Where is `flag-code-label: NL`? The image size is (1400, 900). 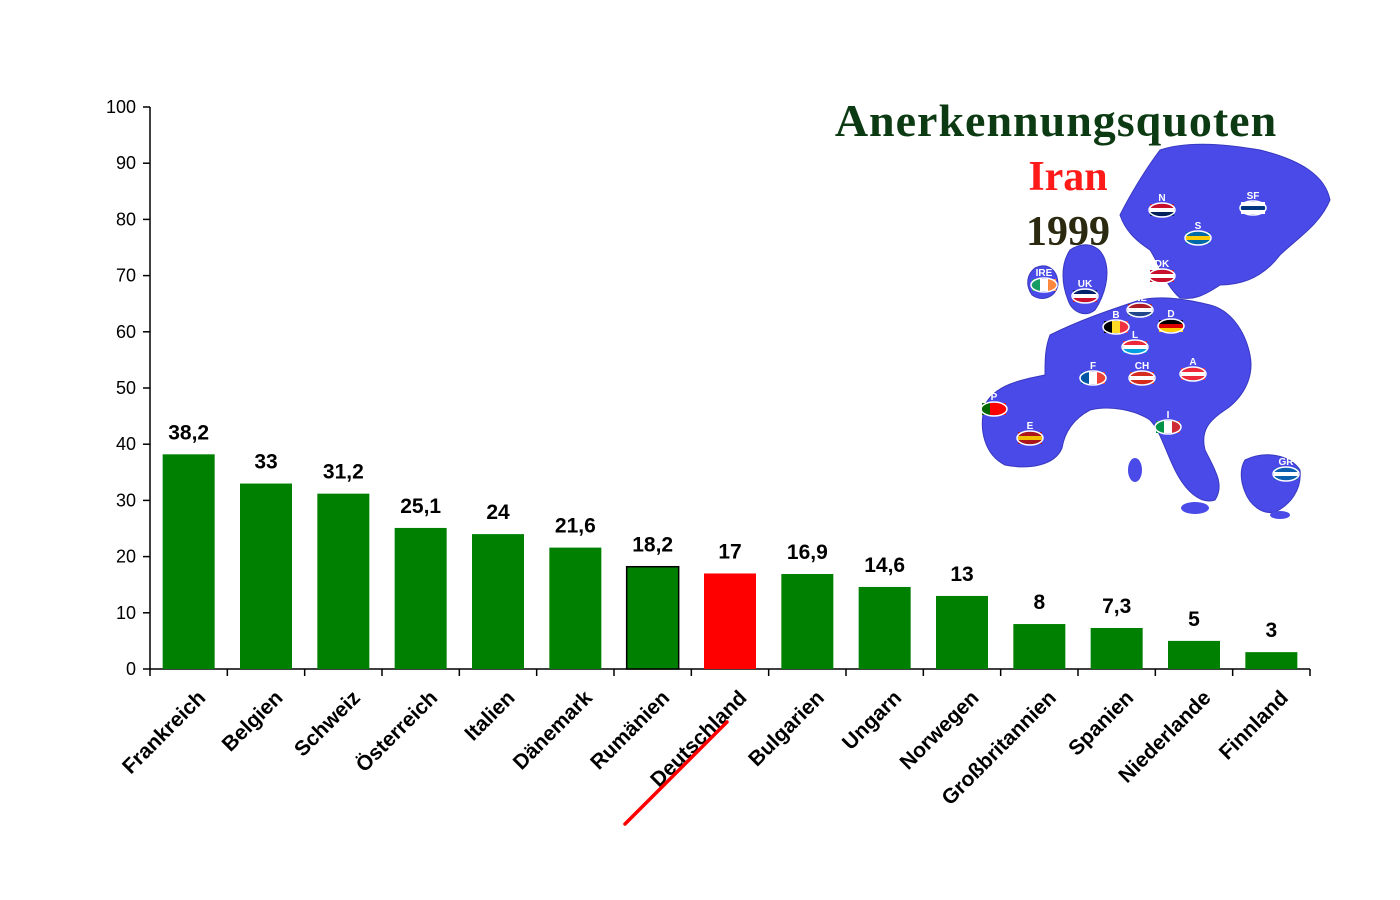
flag-code-label: NL is located at coordinates (1139, 298).